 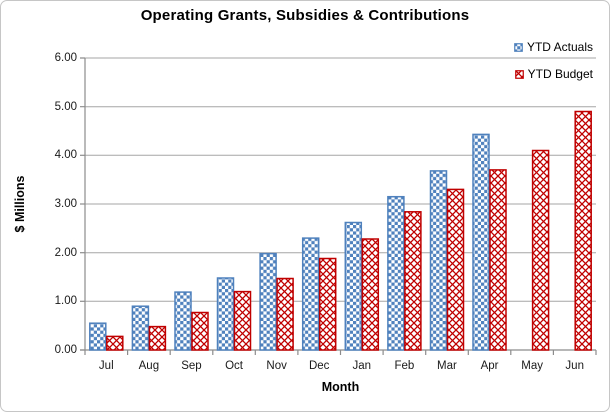 I want to click on x-axis-title: Month, so click(x=340, y=387).